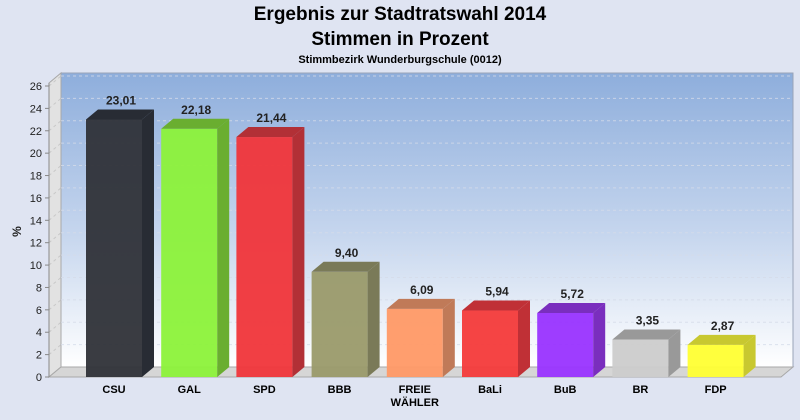 The height and width of the screenshot is (420, 800). I want to click on data-label: 5,72, so click(573, 294).